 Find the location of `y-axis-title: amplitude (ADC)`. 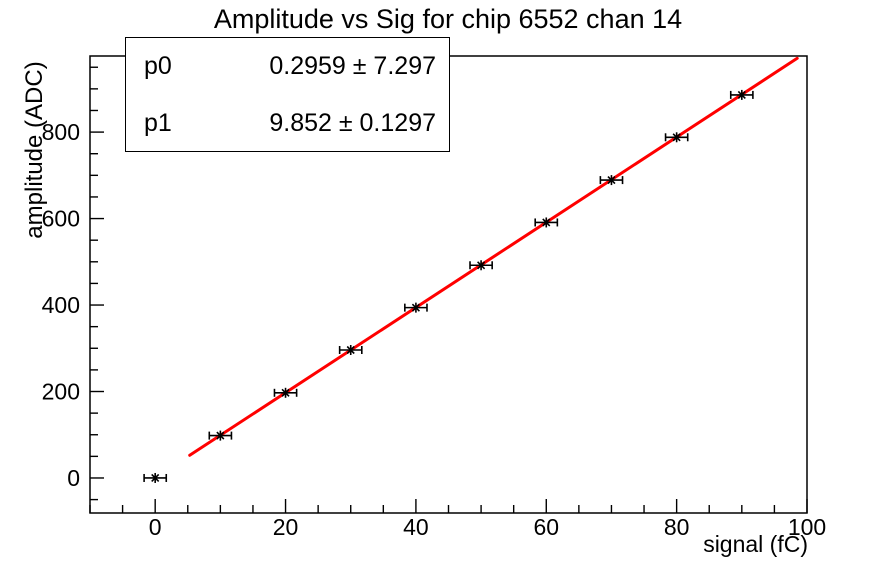

y-axis-title: amplitude (ADC) is located at coordinates (34, 149).